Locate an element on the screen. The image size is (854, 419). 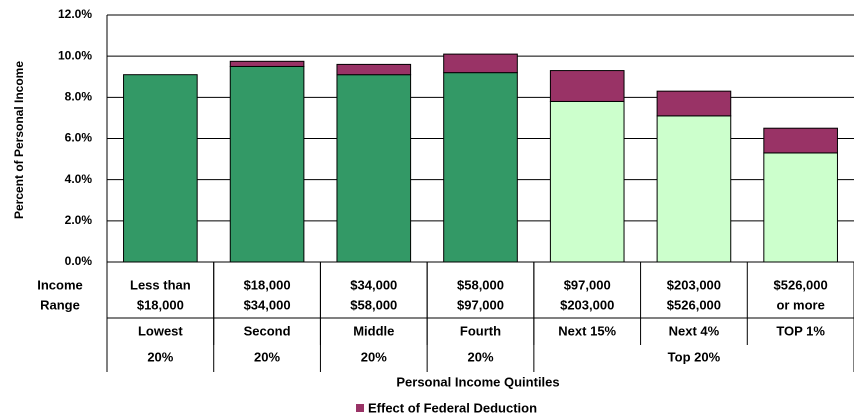
x-axis-label: Personal Income Quintiles is located at coordinates (477, 381).